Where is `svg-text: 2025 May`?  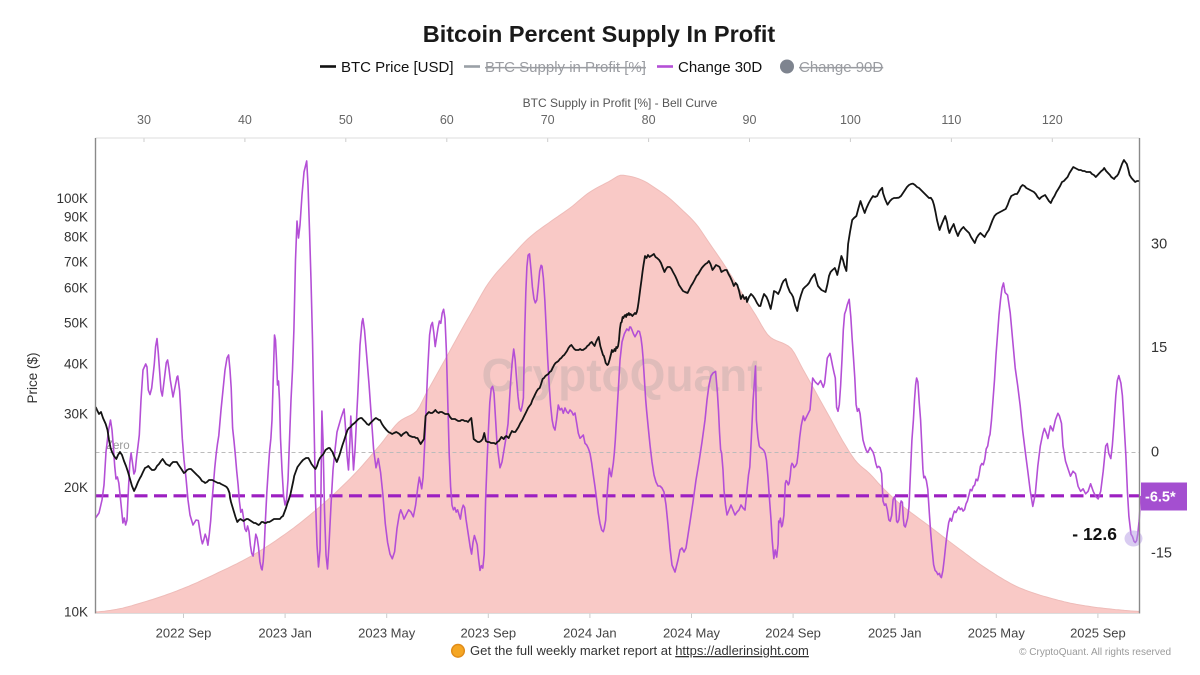
svg-text: 2025 May is located at coordinates (997, 633).